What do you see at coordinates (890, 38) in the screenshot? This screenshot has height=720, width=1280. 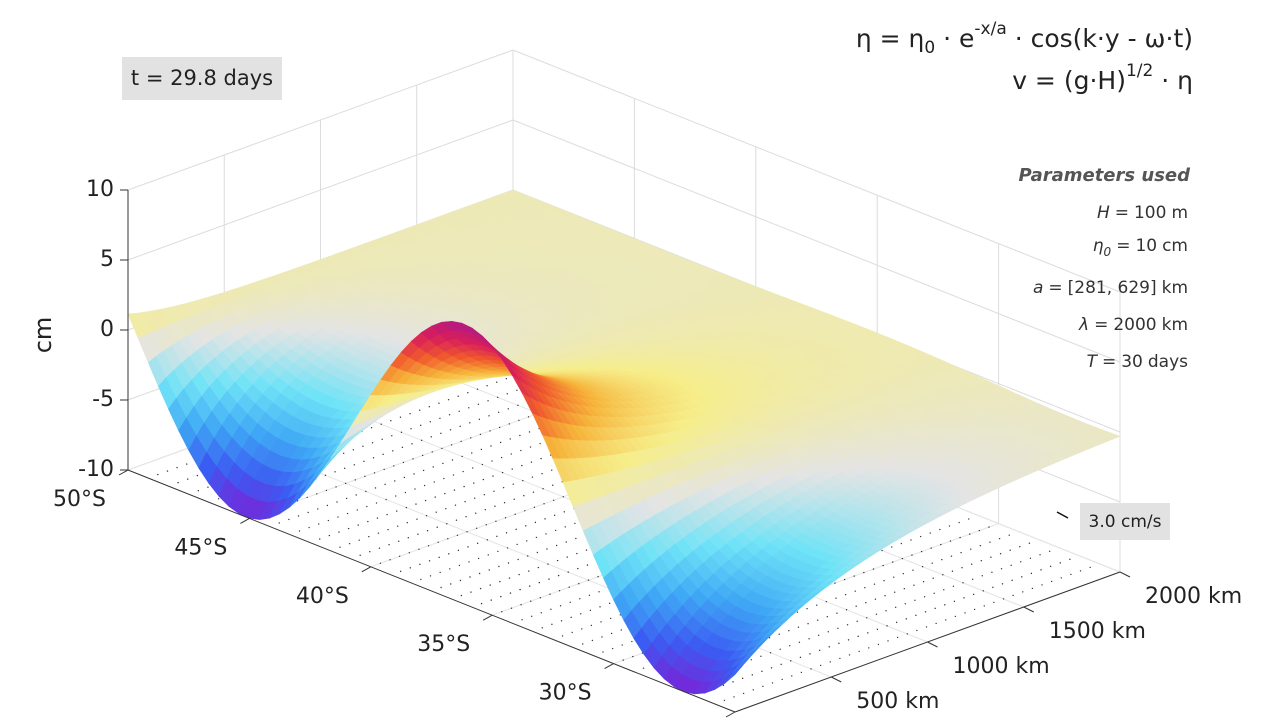 I see `equation-part: η = η` at bounding box center [890, 38].